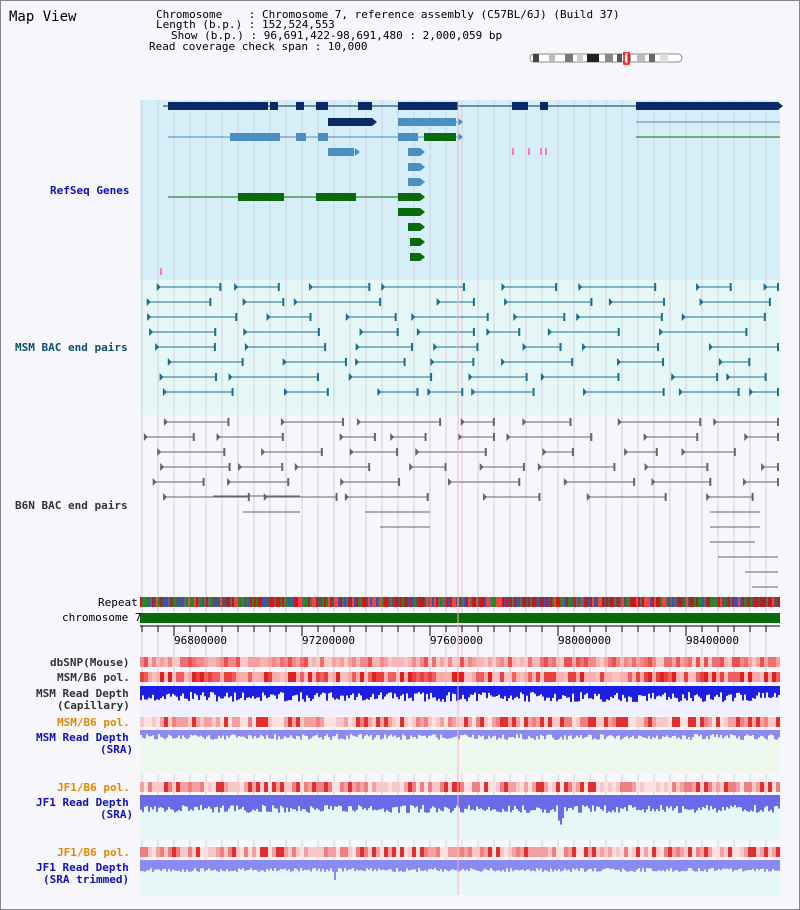  Describe the element at coordinates (460, 618) in the screenshot. I see `chromosome-bar` at that location.